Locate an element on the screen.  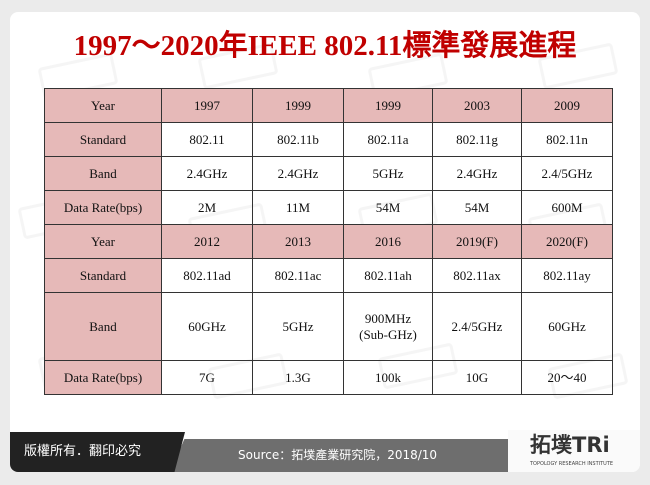
table-row: Year 1997 1999 1999 2003 2009 is located at coordinates (328, 105).